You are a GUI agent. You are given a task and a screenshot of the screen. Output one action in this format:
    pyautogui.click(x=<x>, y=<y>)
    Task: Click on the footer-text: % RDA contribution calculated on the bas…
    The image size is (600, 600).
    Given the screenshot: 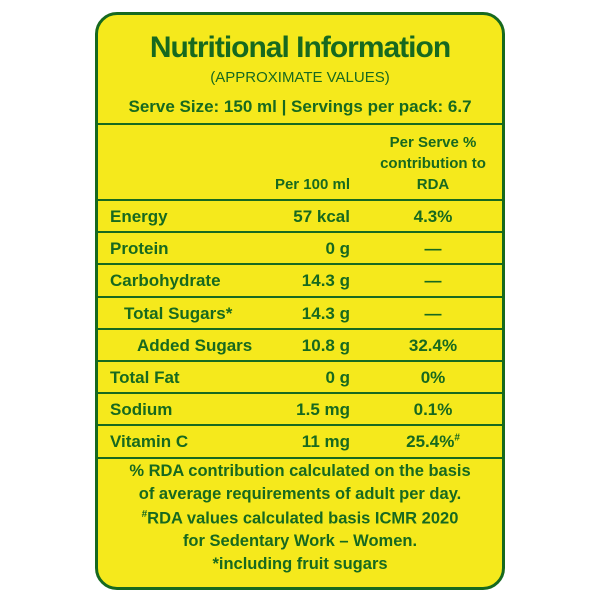 What is the action you would take?
    pyautogui.click(x=300, y=471)
    